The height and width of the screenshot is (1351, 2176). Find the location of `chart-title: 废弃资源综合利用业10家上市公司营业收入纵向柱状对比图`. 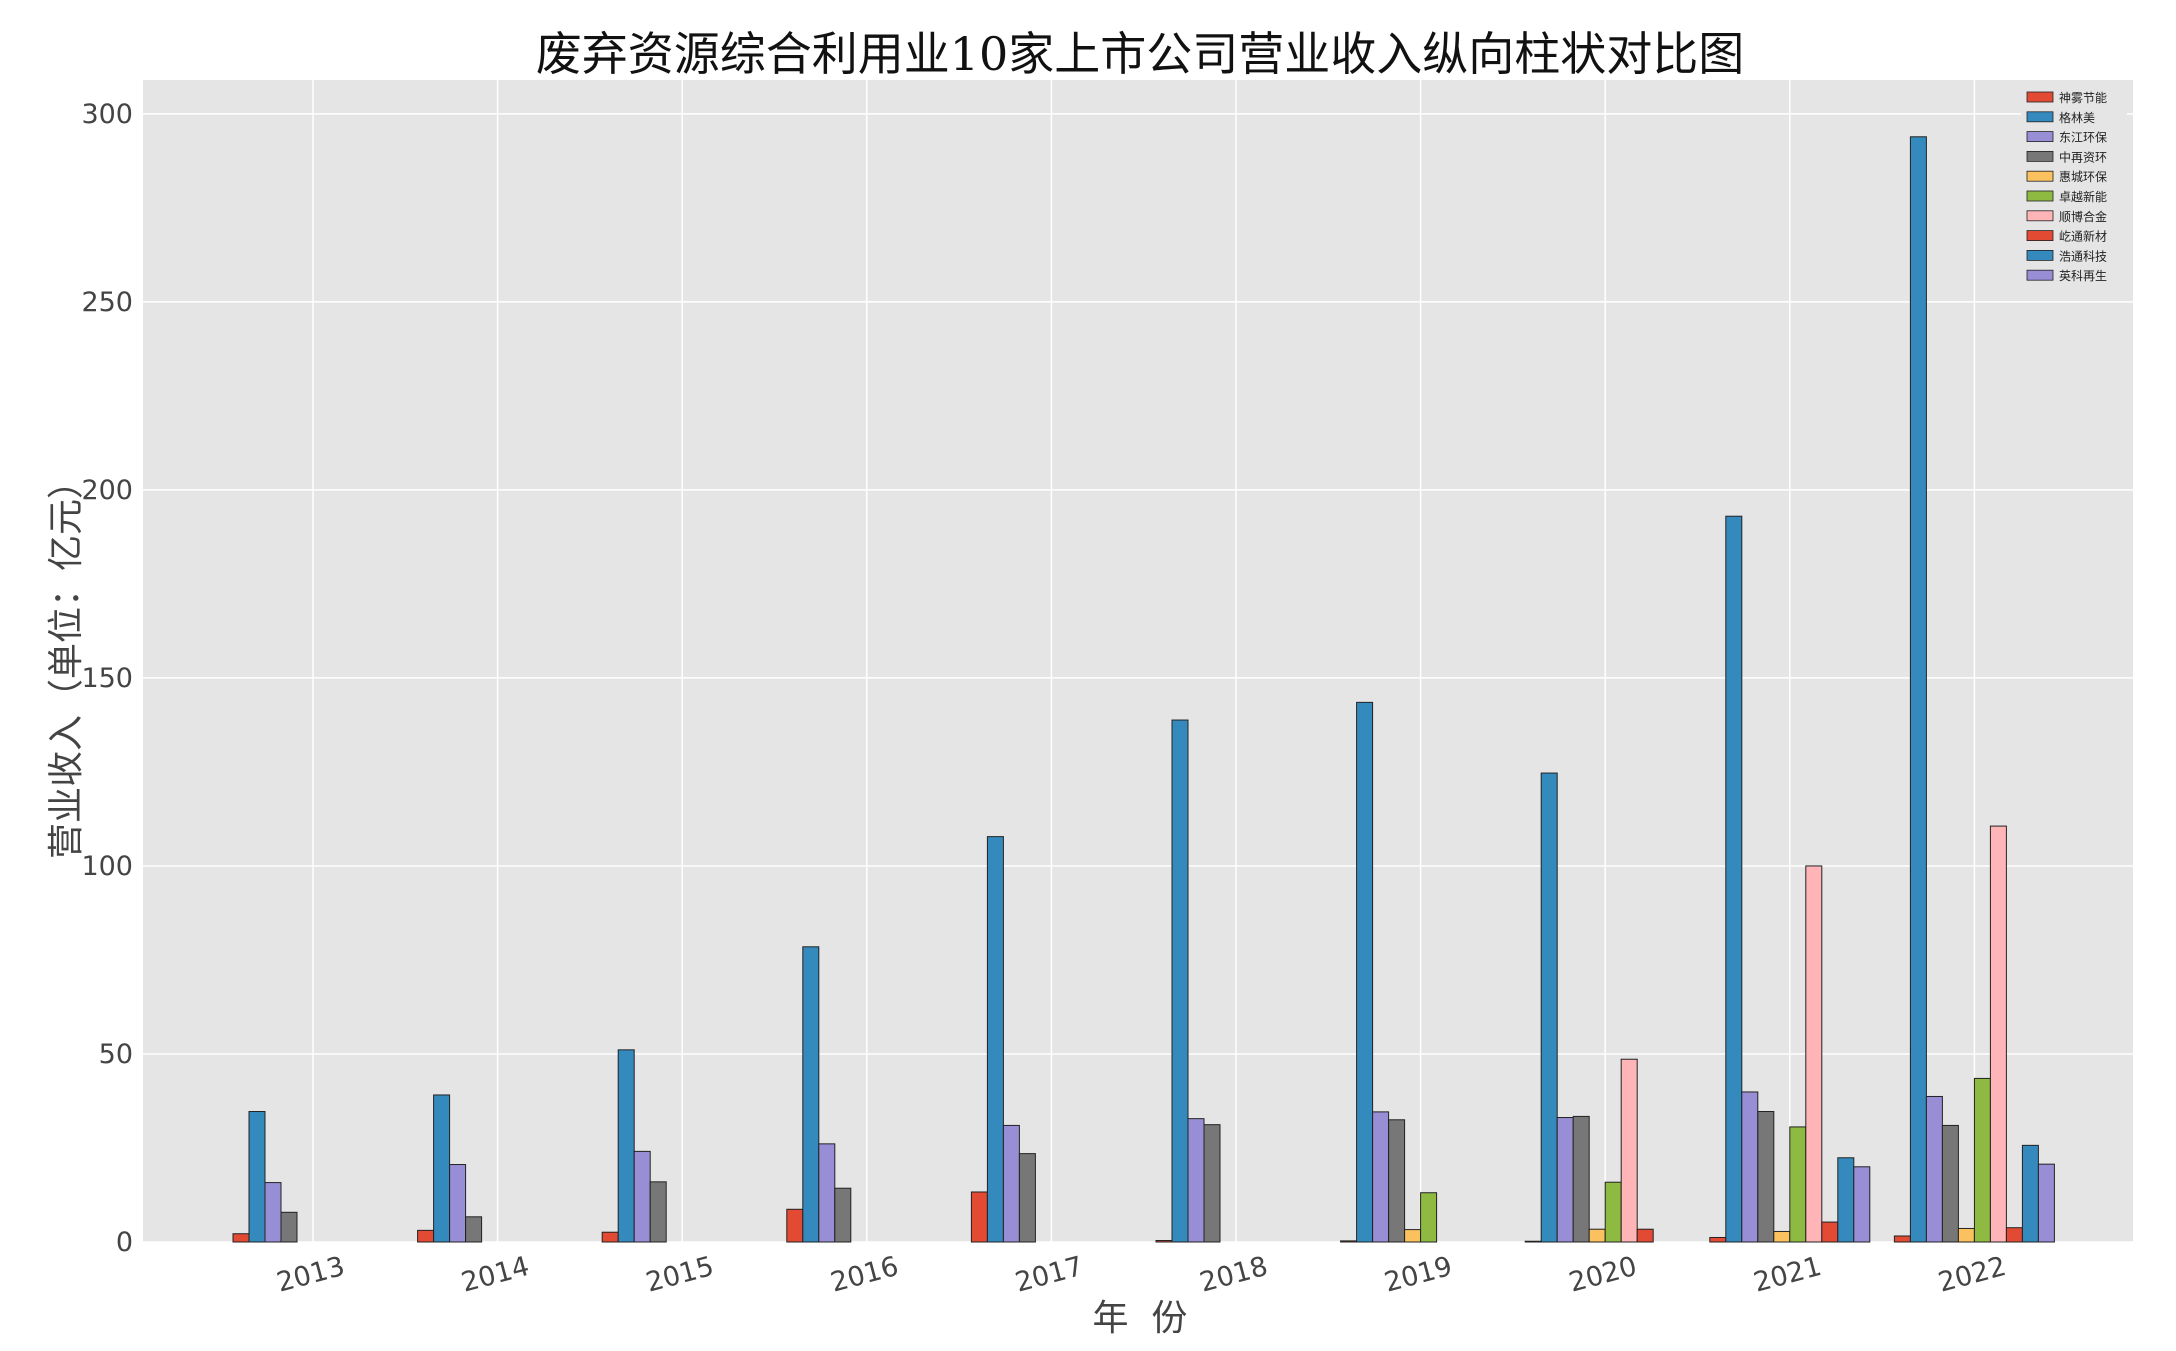

chart-title: 废弃资源综合利用业10家上市公司营业收入纵向柱状对比图 is located at coordinates (1140, 54).